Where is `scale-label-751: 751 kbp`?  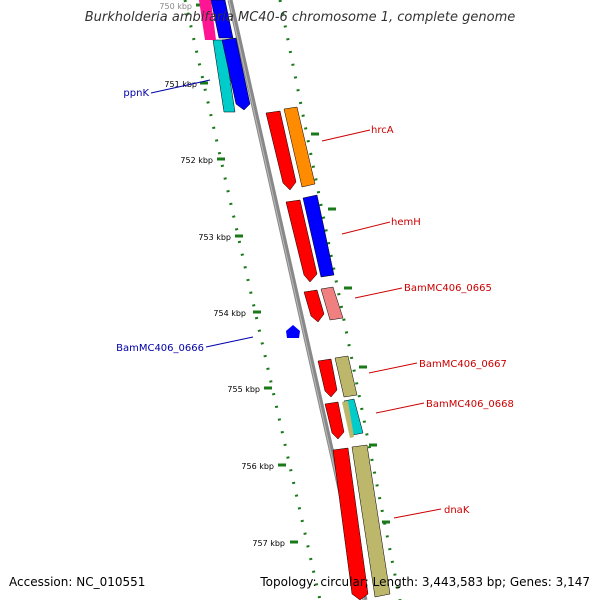 scale-label-751: 751 kbp is located at coordinates (180, 84).